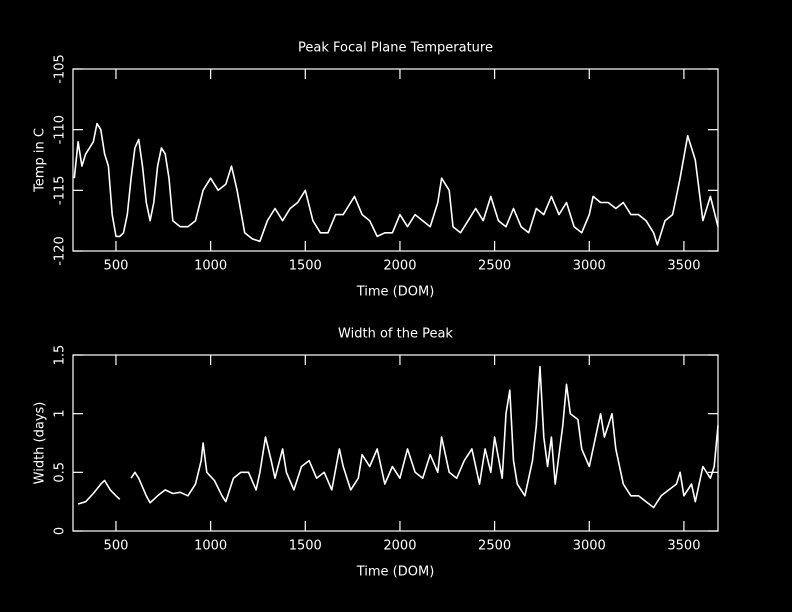  What do you see at coordinates (40, 160) in the screenshot?
I see `y-axis-label: Temp in C` at bounding box center [40, 160].